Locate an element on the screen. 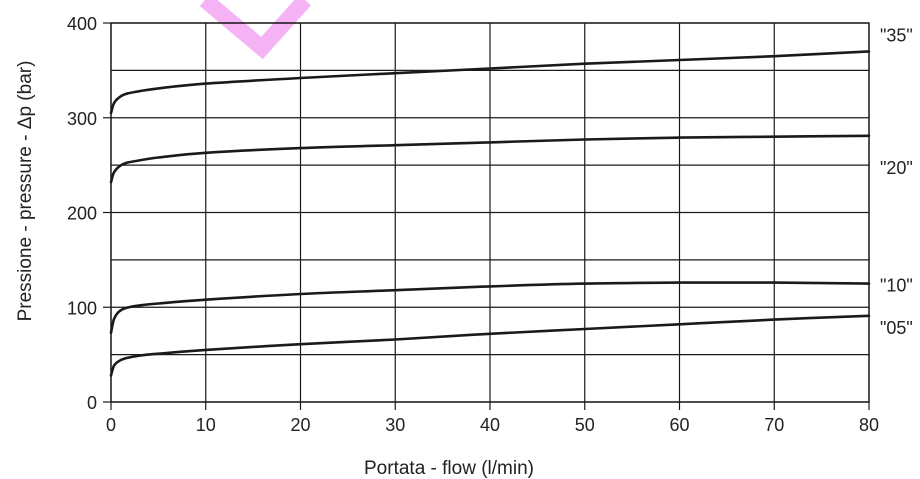 This screenshot has width=920, height=479. y-tick-label: 200 is located at coordinates (82, 214).